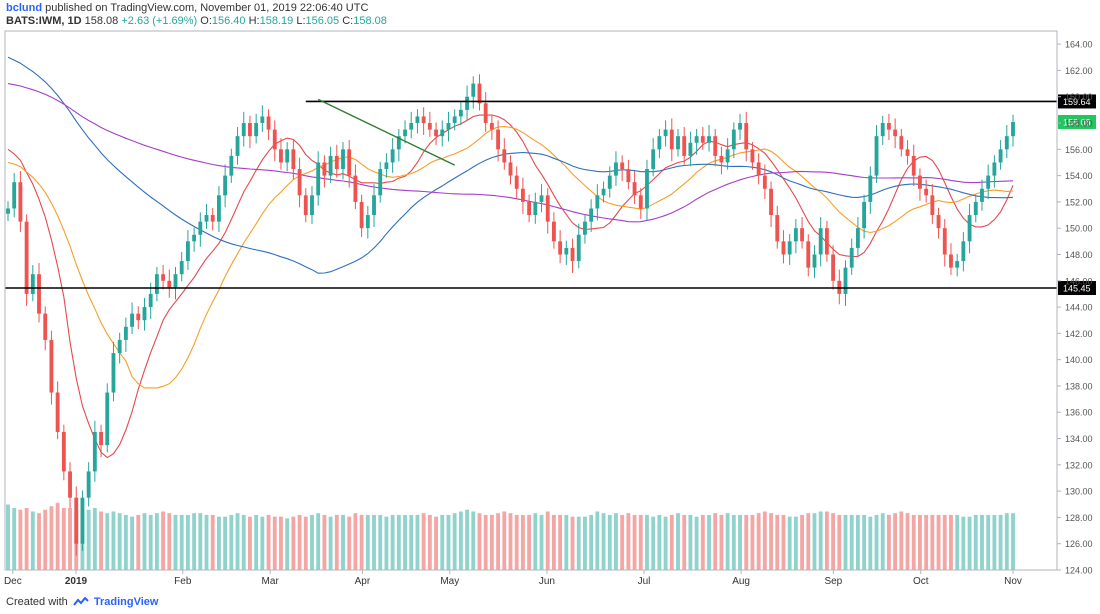 The width and height of the screenshot is (1100, 614). Describe the element at coordinates (126, 602) in the screenshot. I see `tradingview-brand: TradingView` at that location.